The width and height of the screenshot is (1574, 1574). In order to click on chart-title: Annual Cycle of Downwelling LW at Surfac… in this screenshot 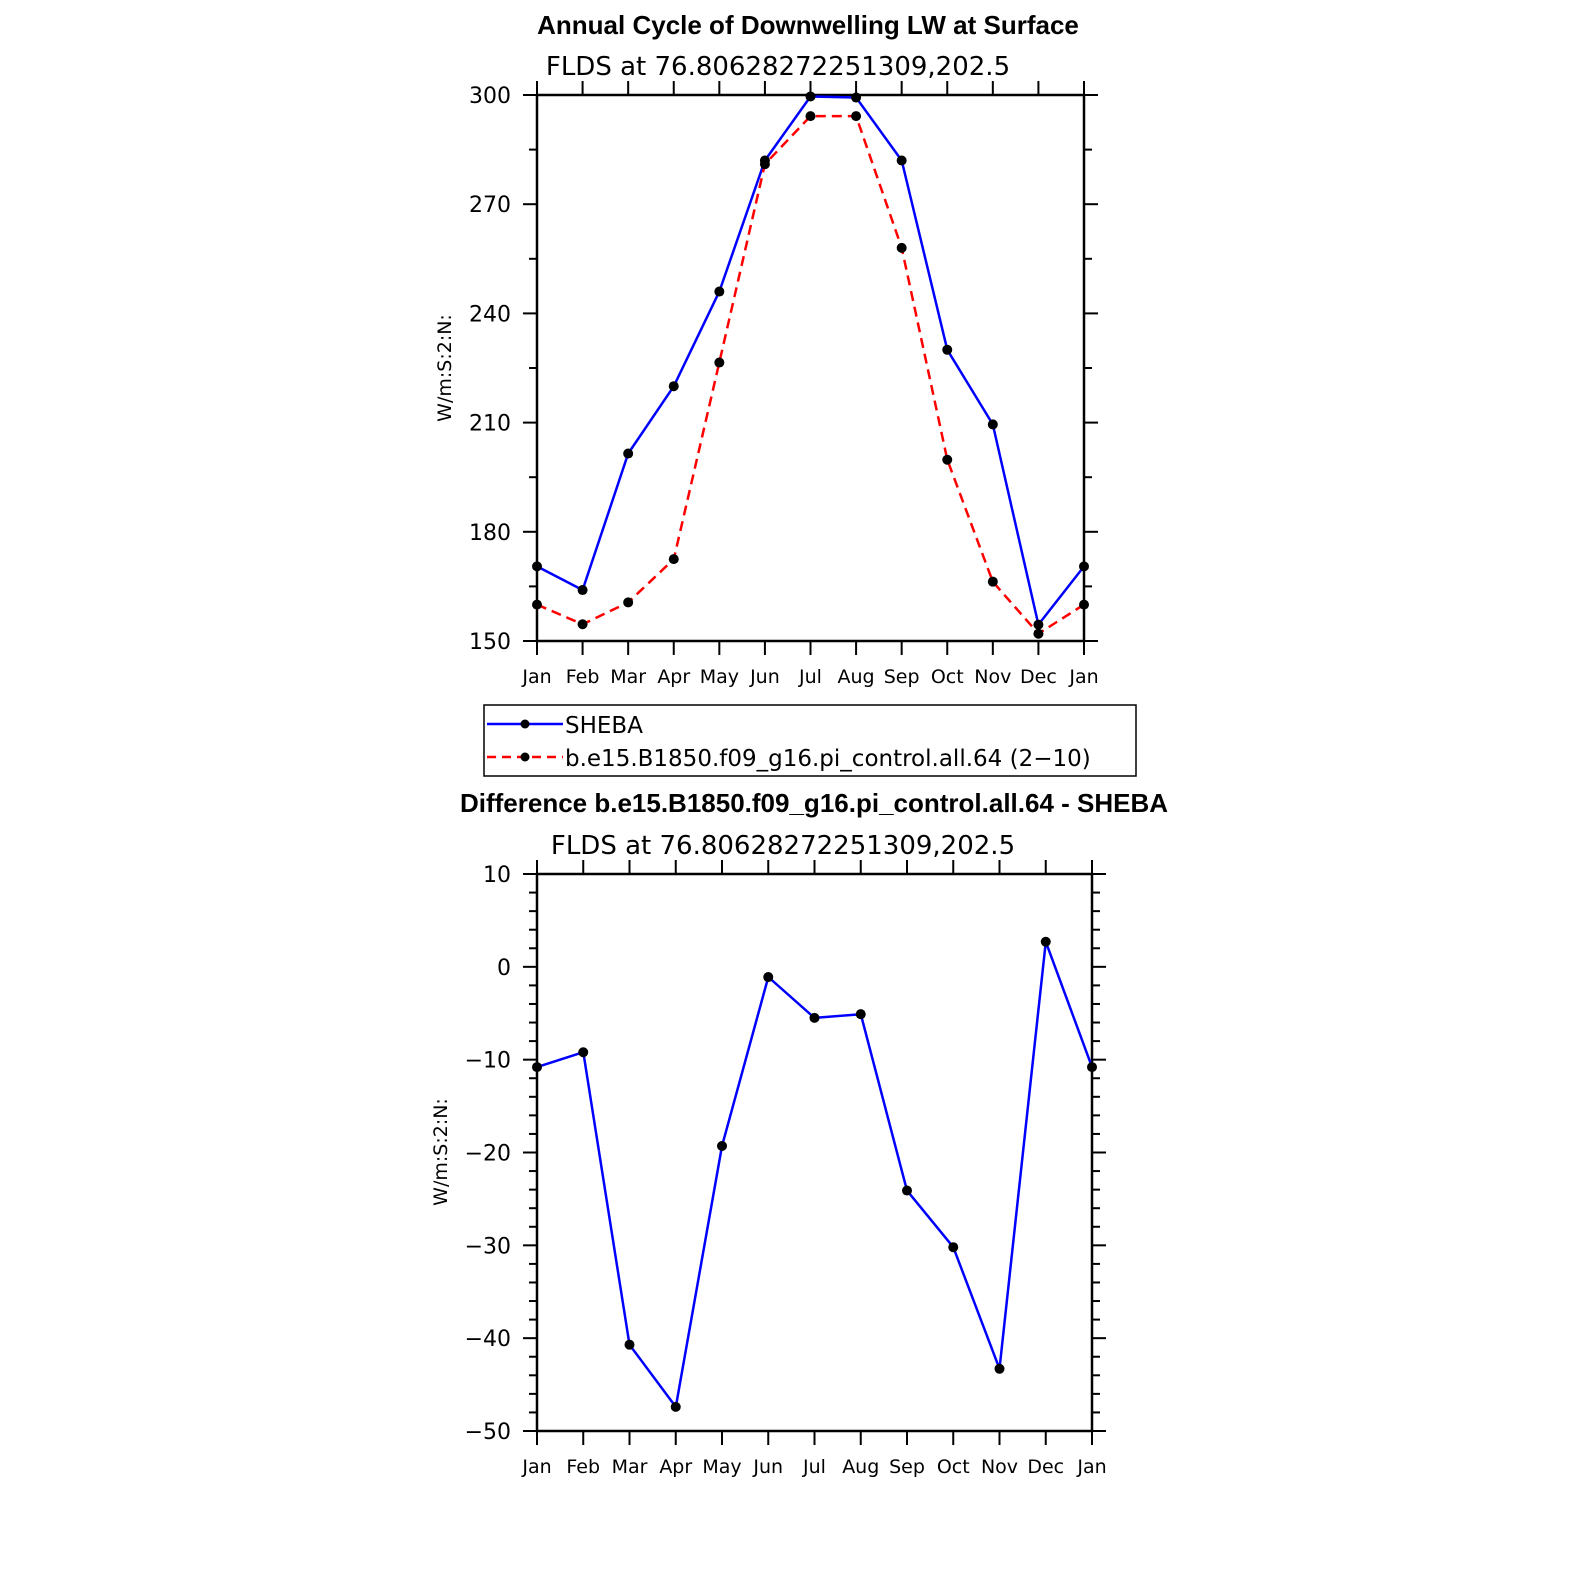, I will do `click(808, 25)`.